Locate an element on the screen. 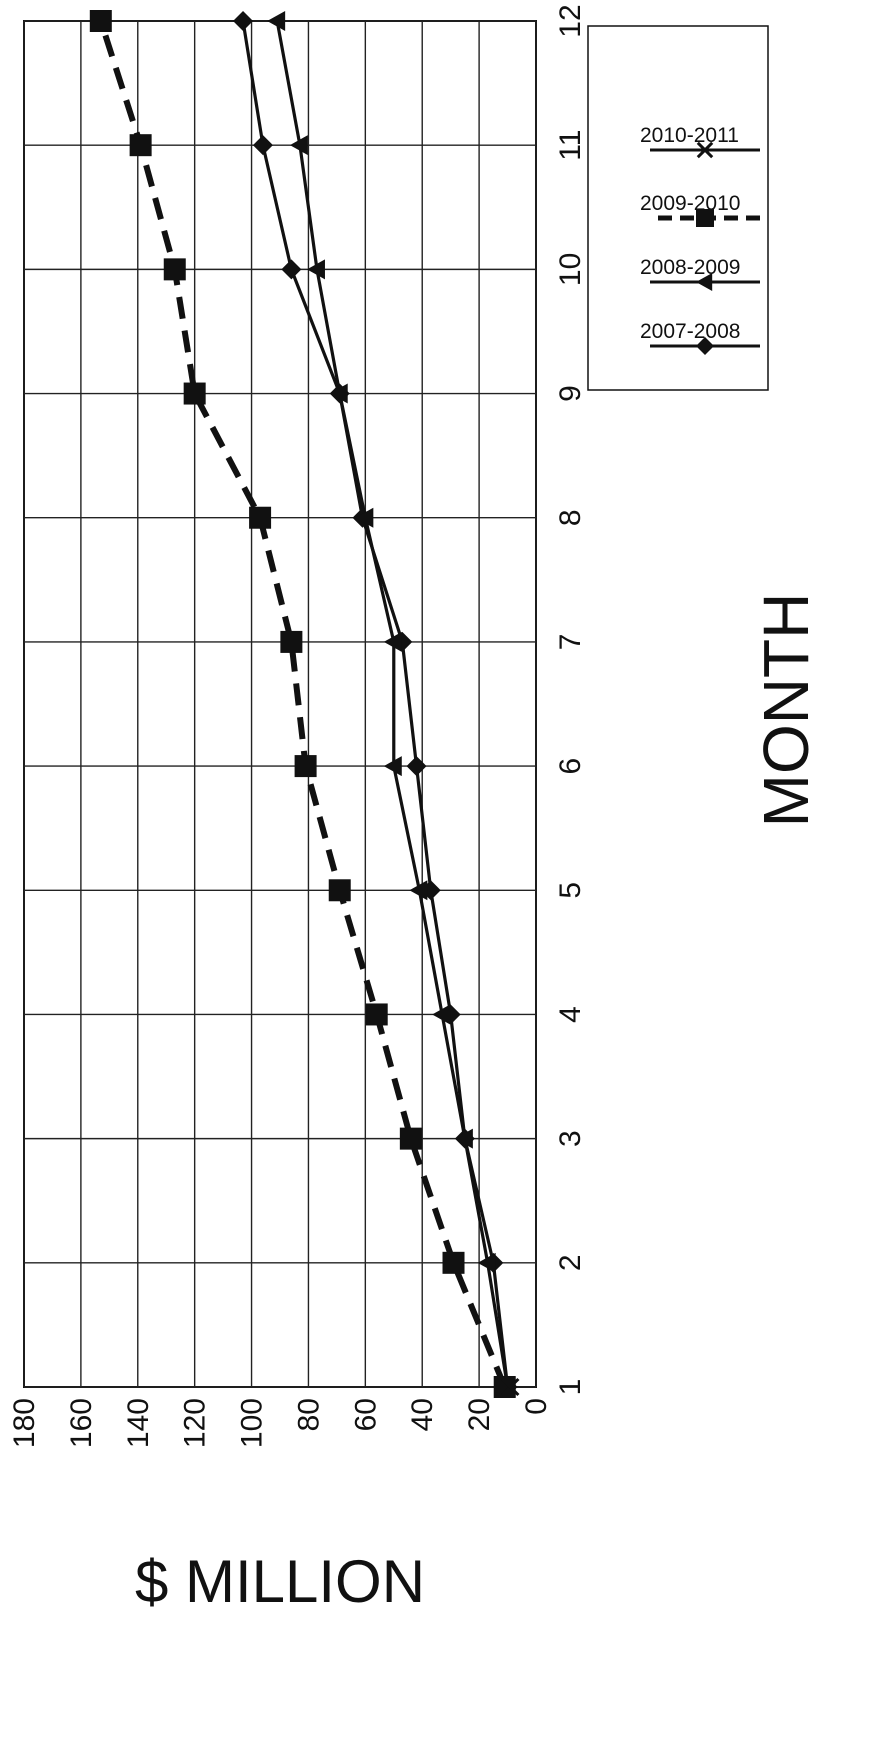  y-tick-label: 120 is located at coordinates (195, 1423).